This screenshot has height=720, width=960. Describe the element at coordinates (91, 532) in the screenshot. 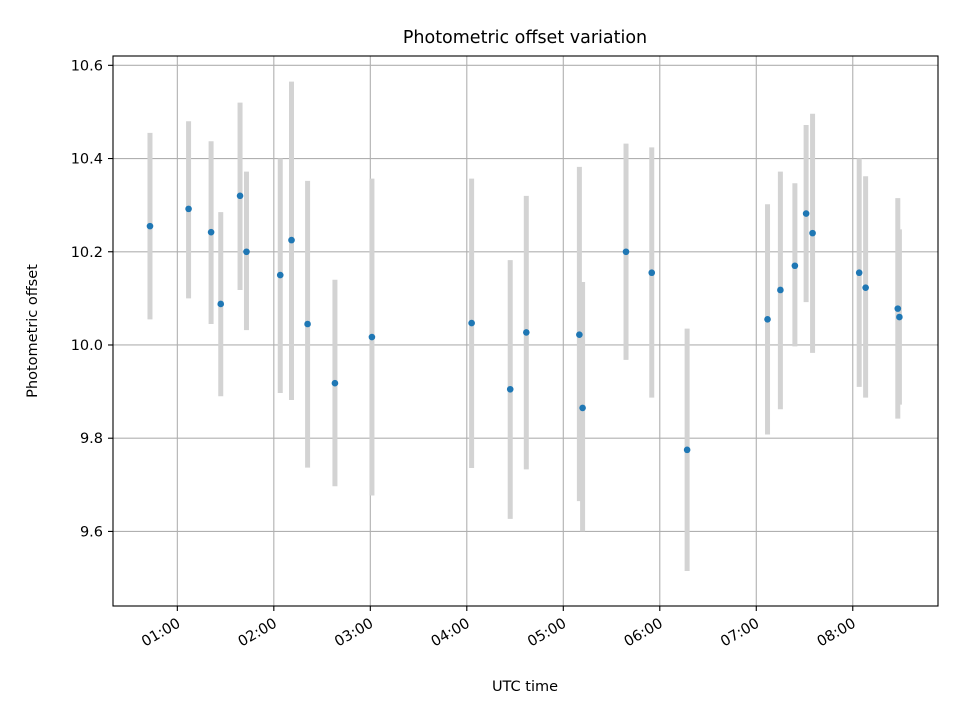

I see `y-tick-label: 9.6` at that location.